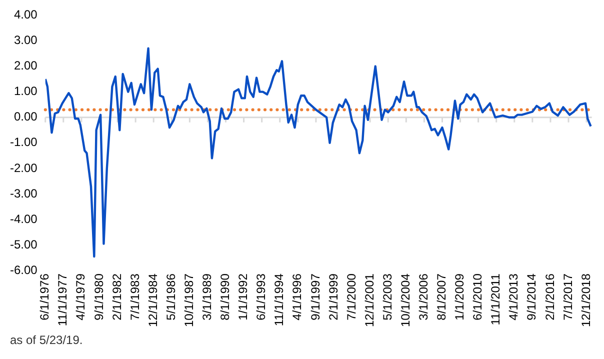 The width and height of the screenshot is (604, 359). I want to click on x-tick-label: 3/1/1989, so click(207, 296).